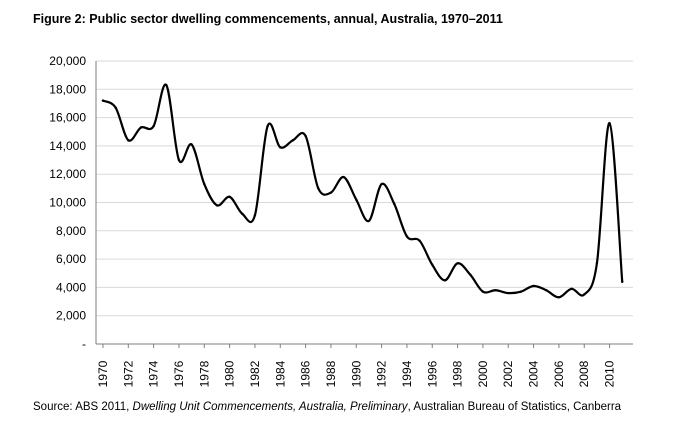 The height and width of the screenshot is (421, 683). Describe the element at coordinates (255, 373) in the screenshot. I see `x-tick-label: 1982` at that location.